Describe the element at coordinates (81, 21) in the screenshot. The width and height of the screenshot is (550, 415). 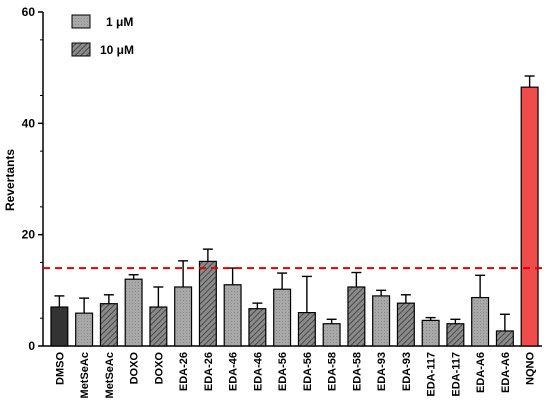
I see `legend-swatch-1um` at that location.